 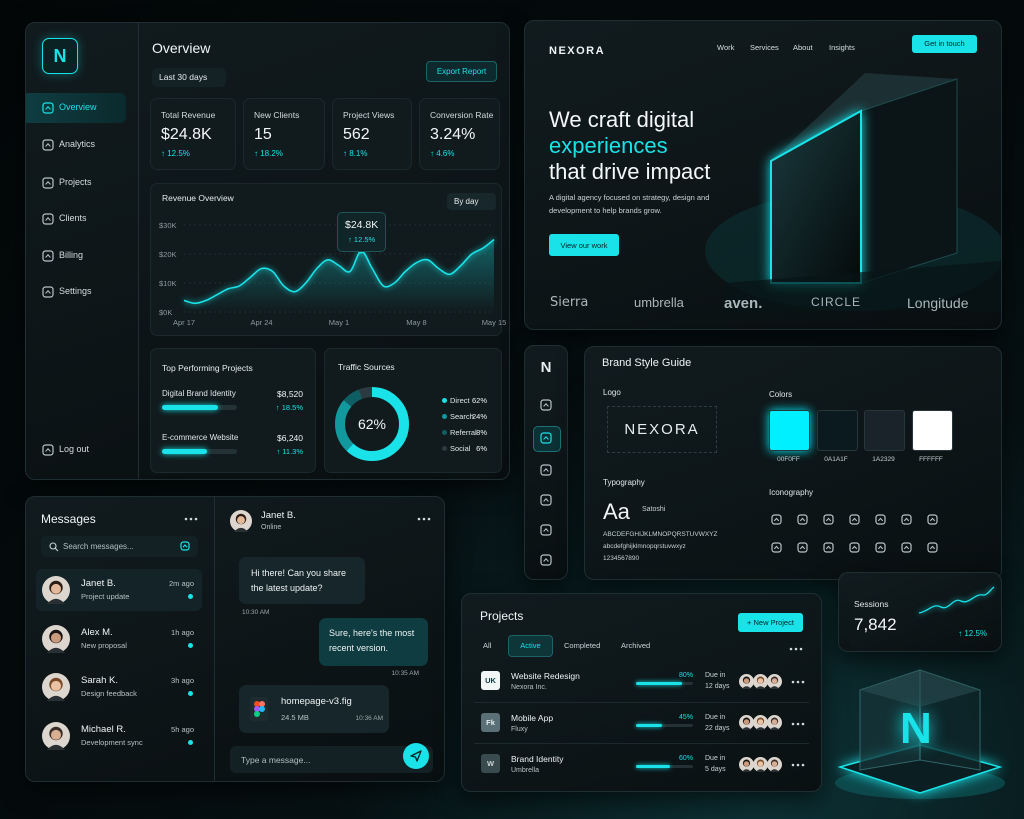 I want to click on nav-item: Overview, so click(x=78, y=107).